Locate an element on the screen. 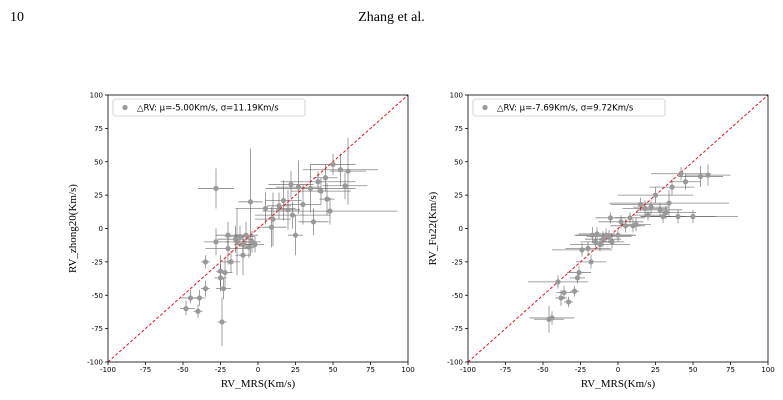  x-tick-label: 25 is located at coordinates (295, 370).